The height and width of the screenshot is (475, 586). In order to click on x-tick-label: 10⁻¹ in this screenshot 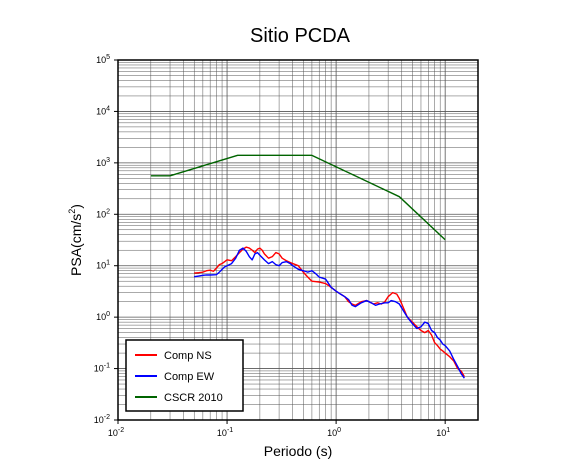, I will do `click(225, 432)`.